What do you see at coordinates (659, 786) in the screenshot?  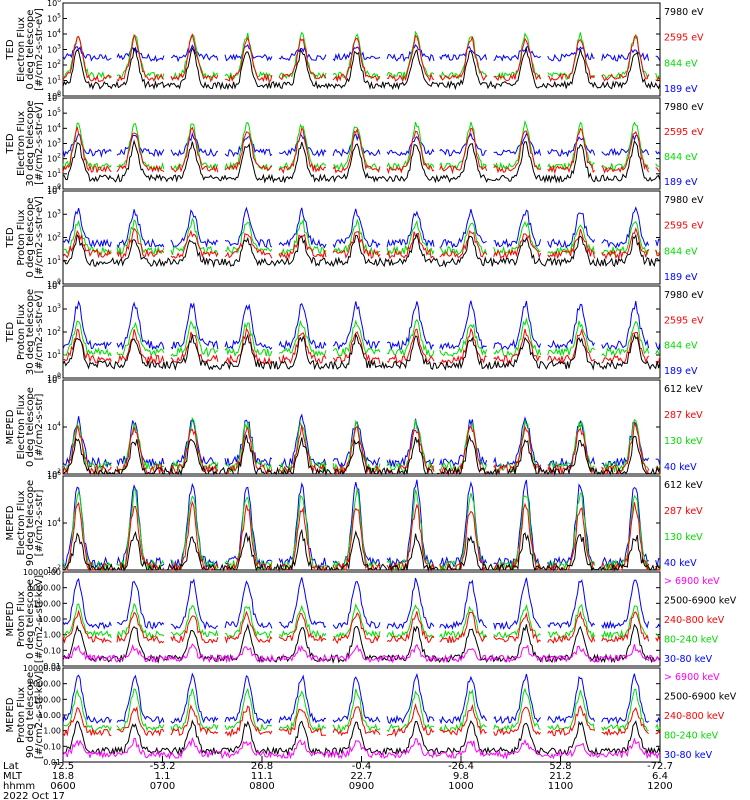 I see `x-tick-hhmm: 1200` at bounding box center [659, 786].